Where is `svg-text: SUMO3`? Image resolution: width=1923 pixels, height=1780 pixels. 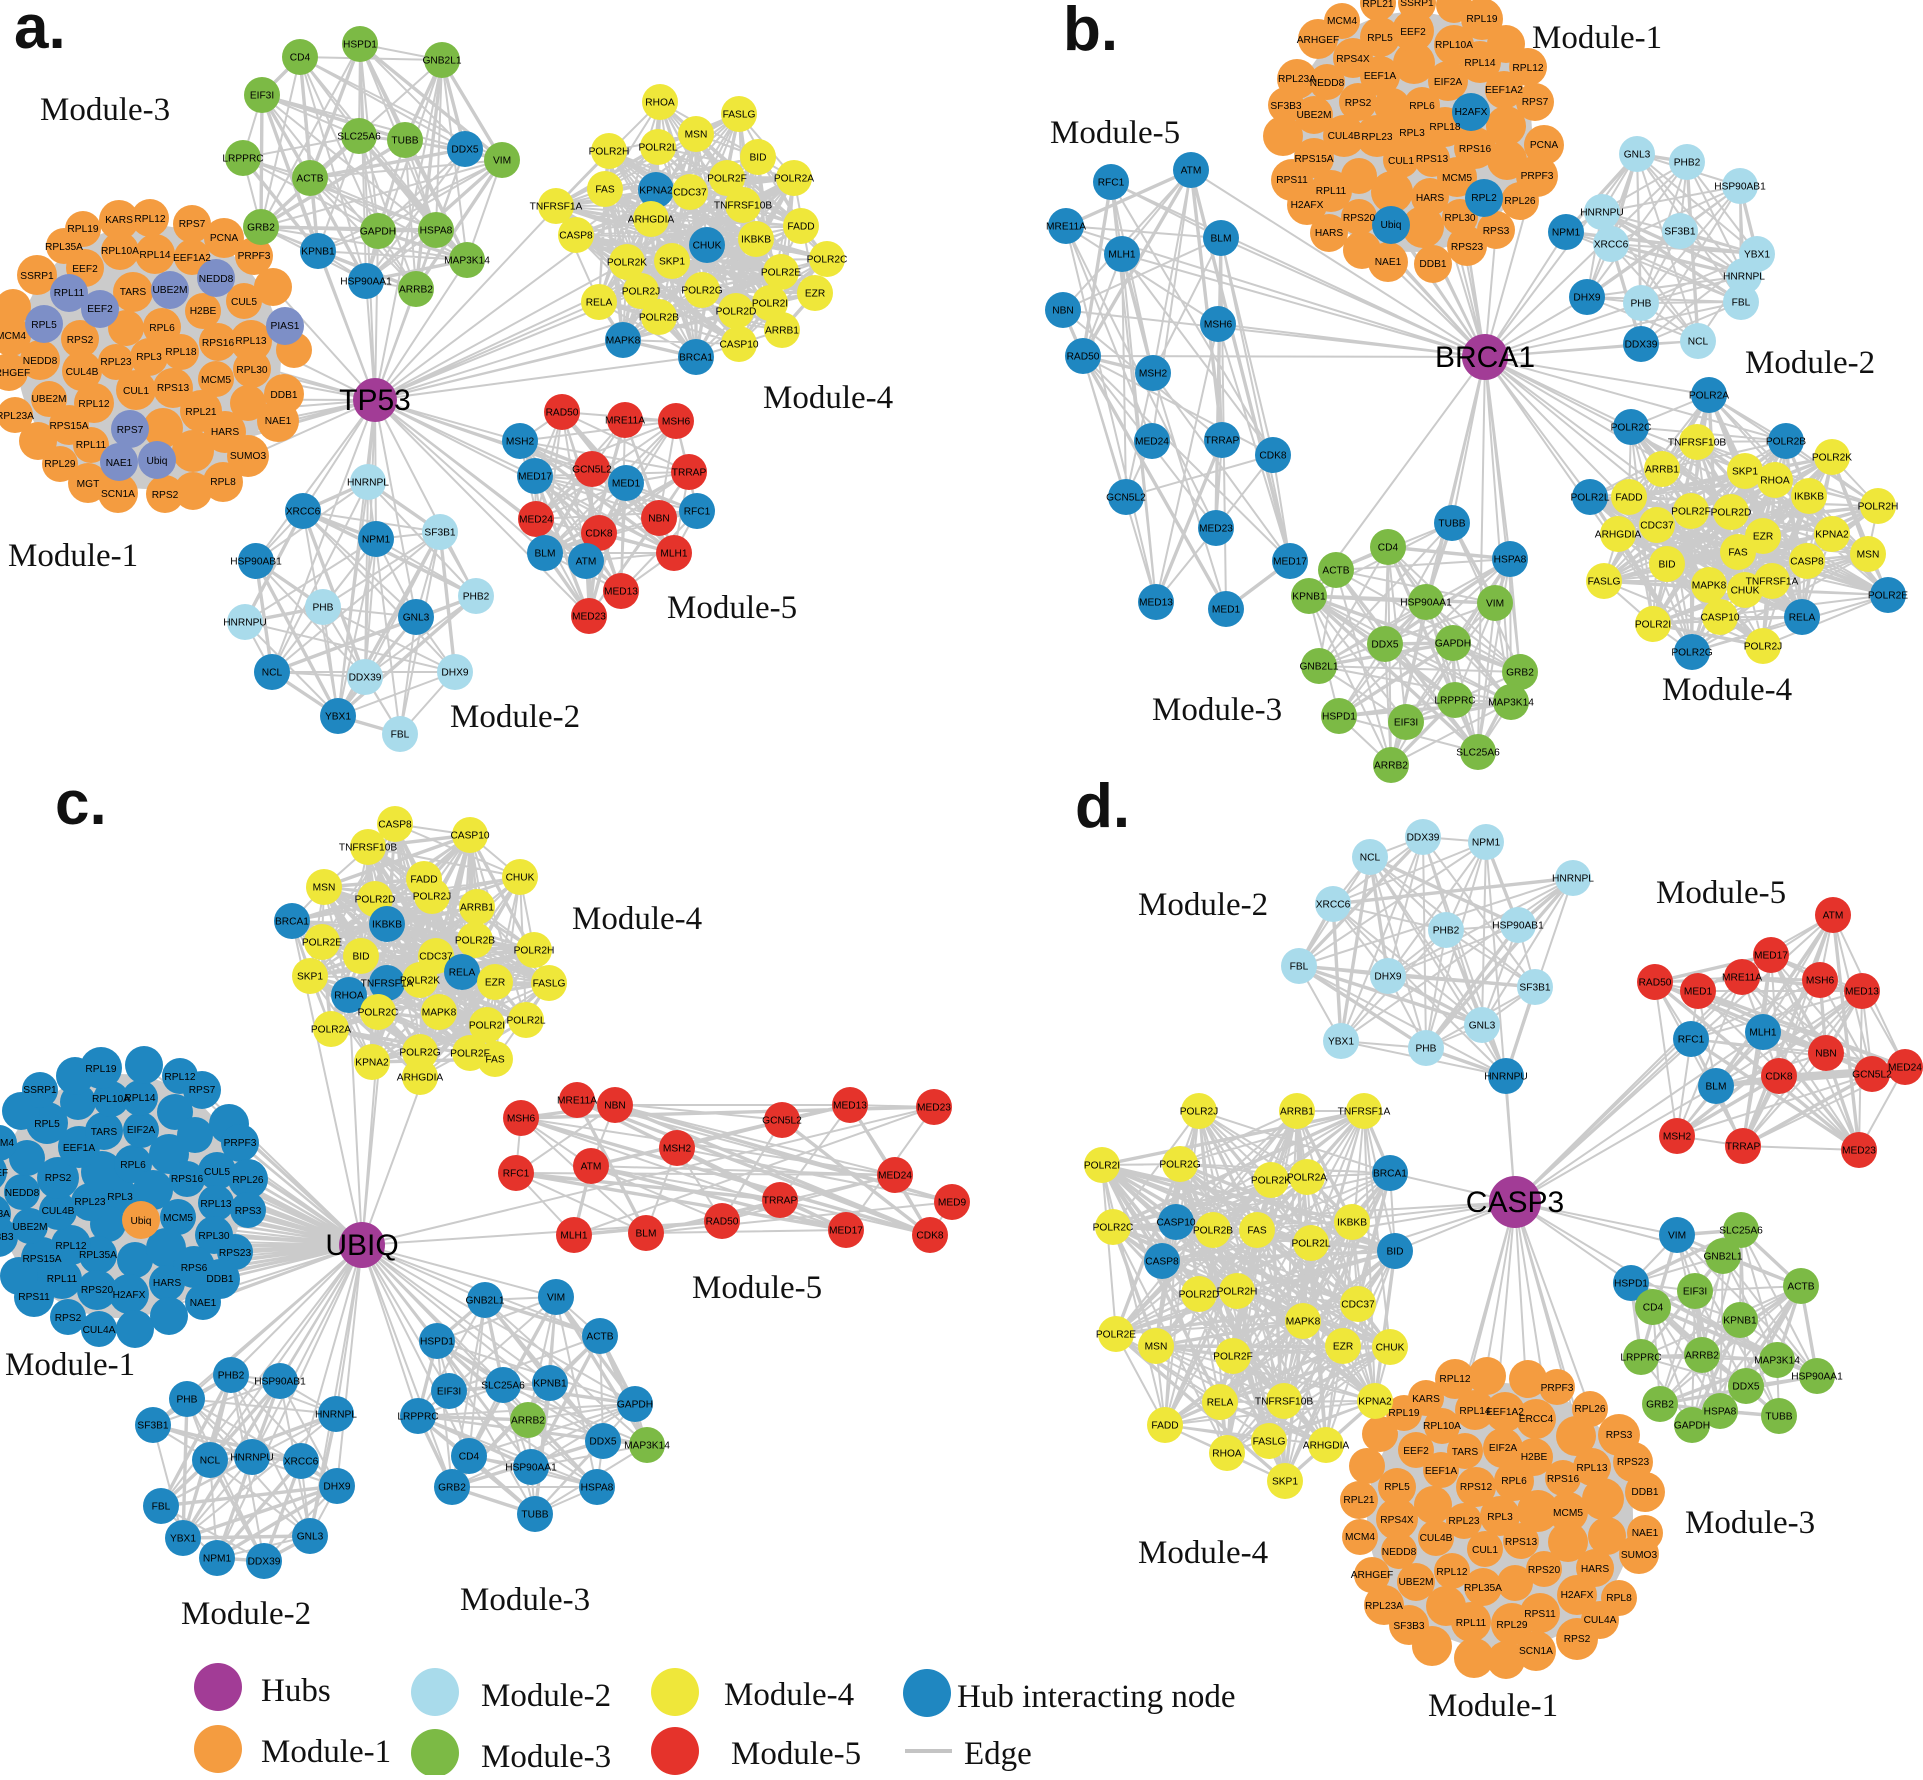
svg-text: SUMO3 is located at coordinates (1639, 1555).